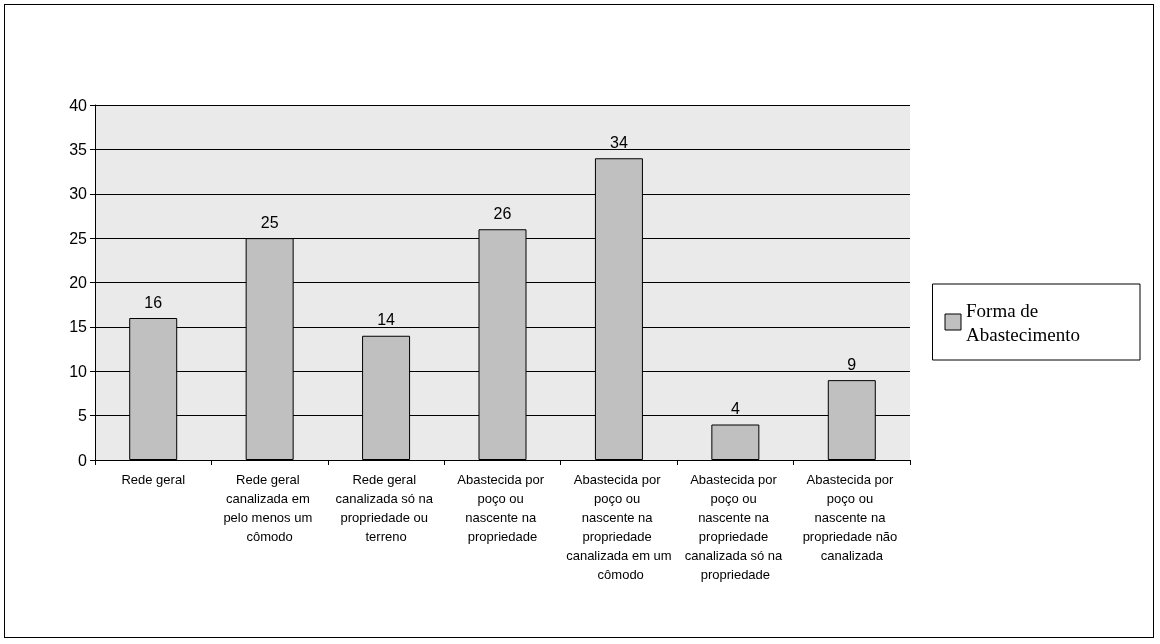  Describe the element at coordinates (78, 282) in the screenshot. I see `y-tick-label: 20` at that location.